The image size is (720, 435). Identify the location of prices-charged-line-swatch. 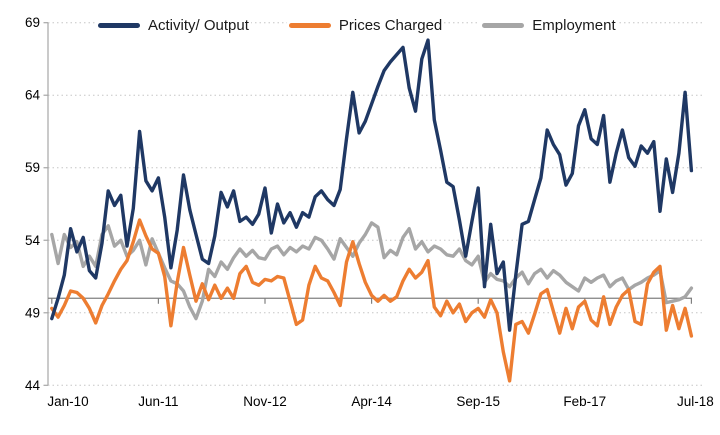
(309, 25).